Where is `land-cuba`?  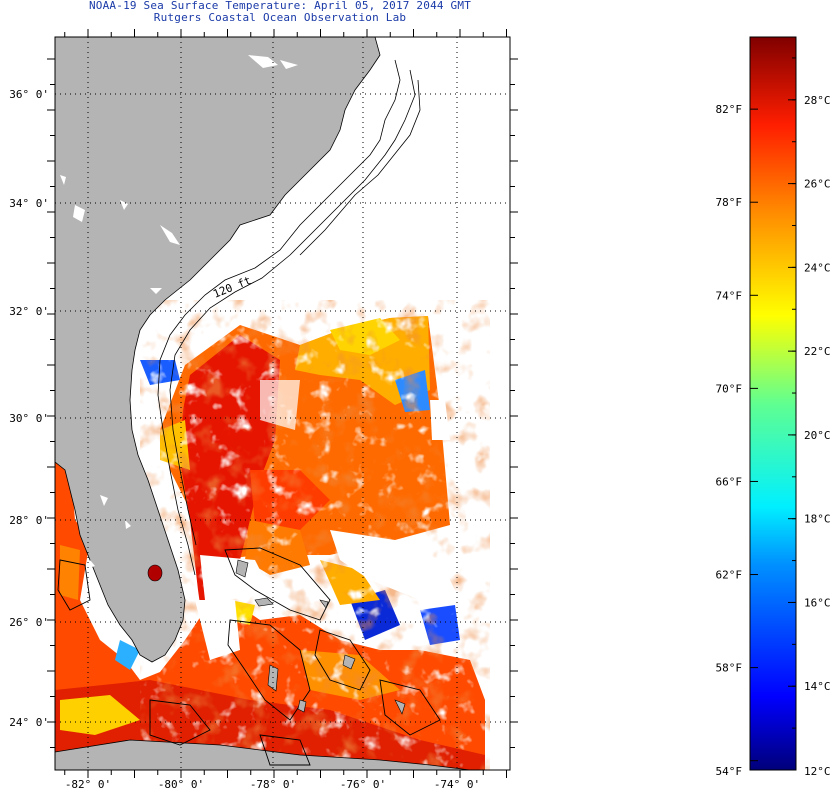
land-cuba is located at coordinates (263, 754).